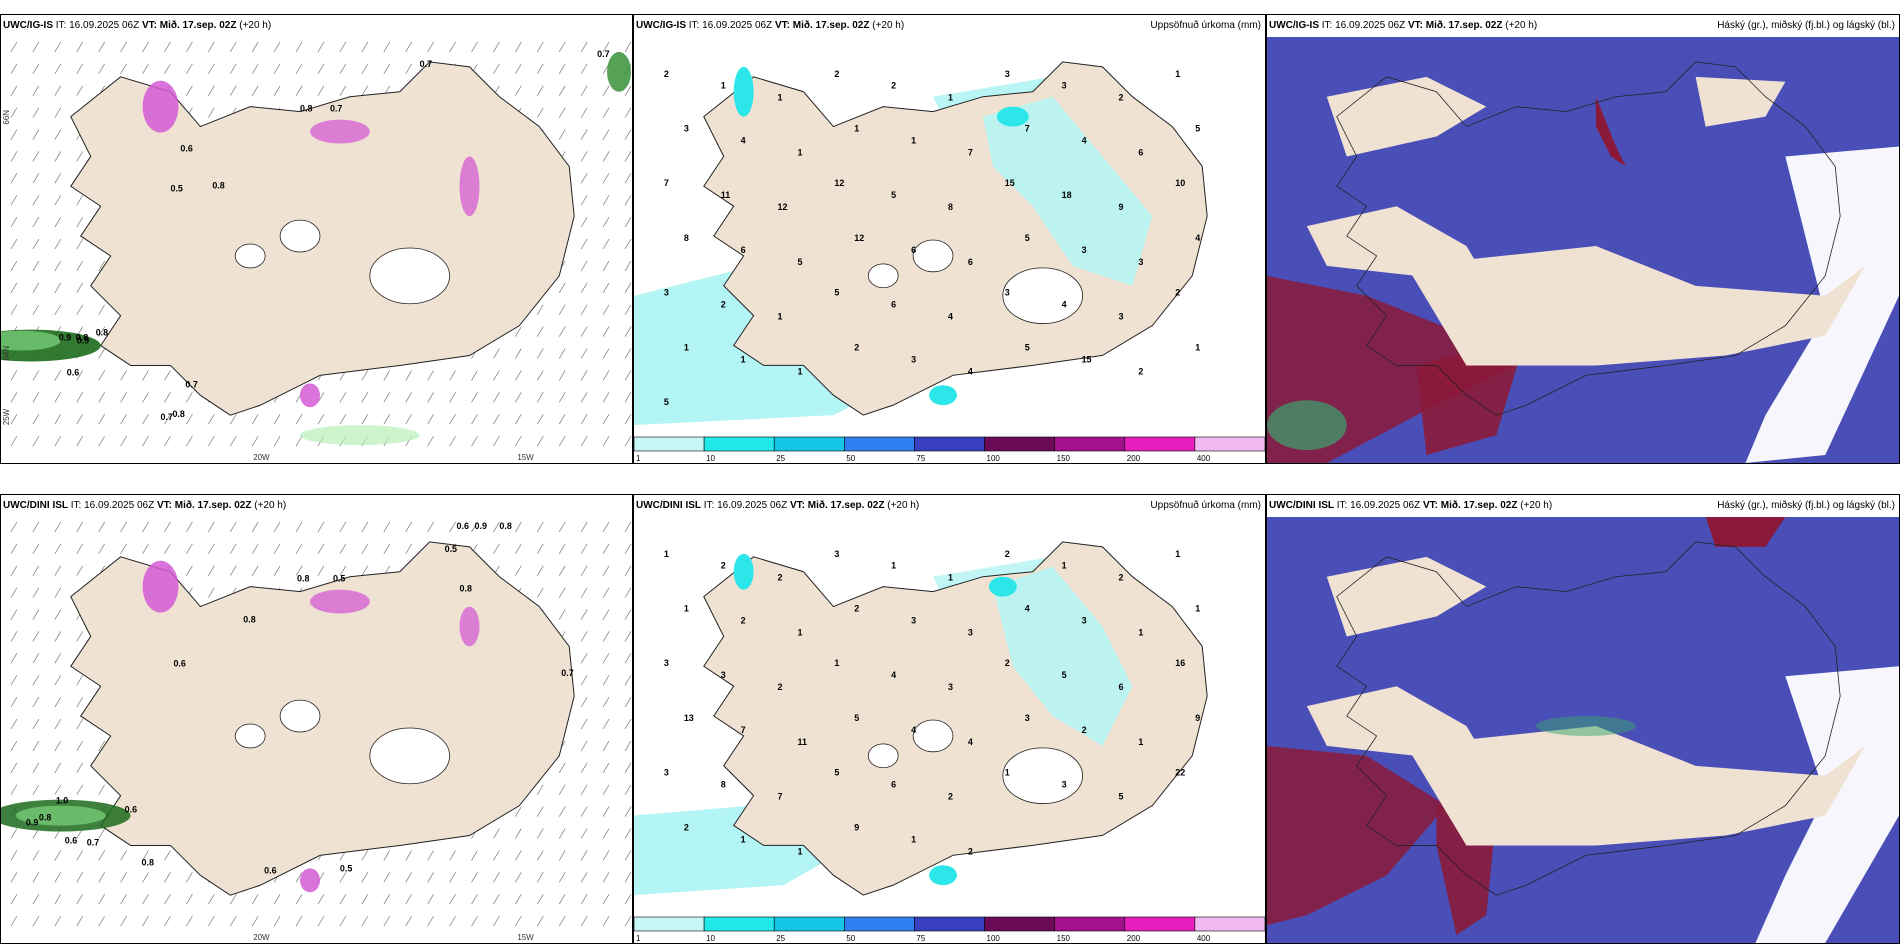  Describe the element at coordinates (856, 827) in the screenshot. I see `precip-value: 9` at that location.